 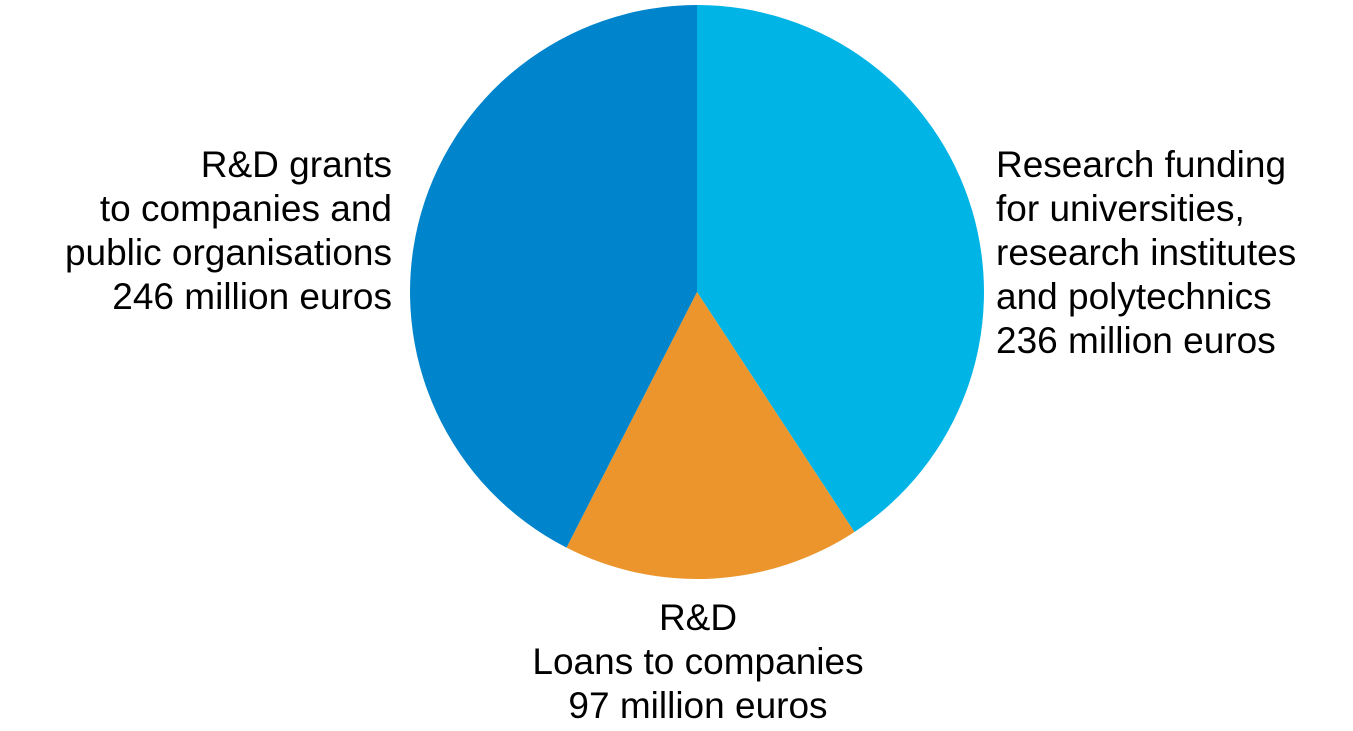 What do you see at coordinates (1141, 164) in the screenshot?
I see `label-line: Research funding` at bounding box center [1141, 164].